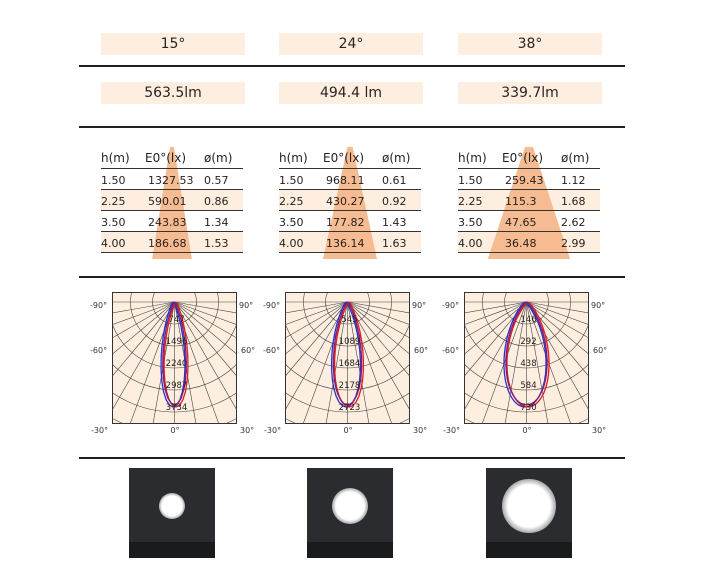 Image resolution: width=727 pixels, height=585 pixels. I want to click on table-row: 2.25 430.27 0.92, so click(350, 201).